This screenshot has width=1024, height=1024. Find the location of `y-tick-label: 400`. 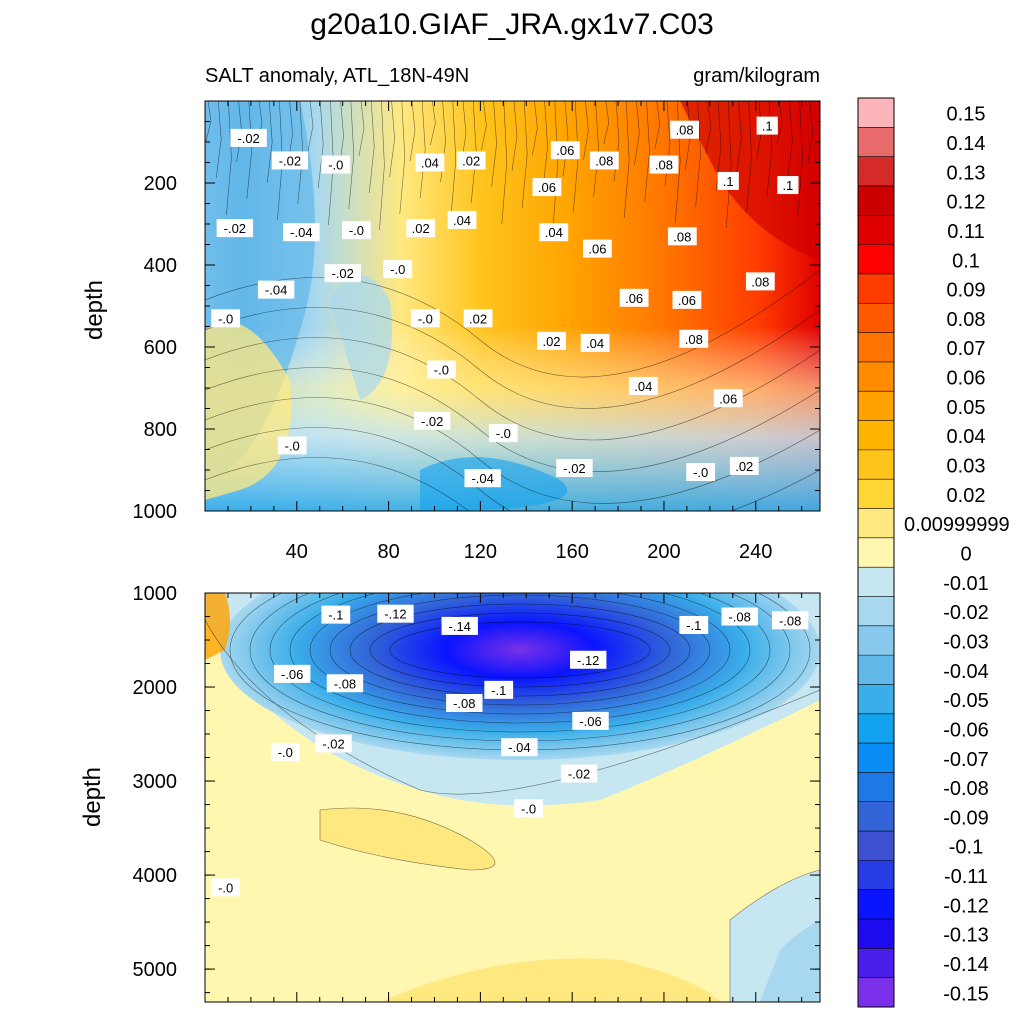

y-tick-label: 400 is located at coordinates (160, 266).